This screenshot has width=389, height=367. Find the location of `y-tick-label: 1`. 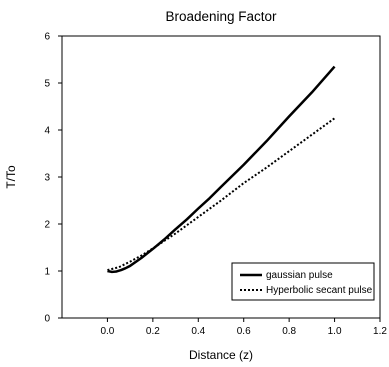

y-tick-label: 1 is located at coordinates (47, 272).